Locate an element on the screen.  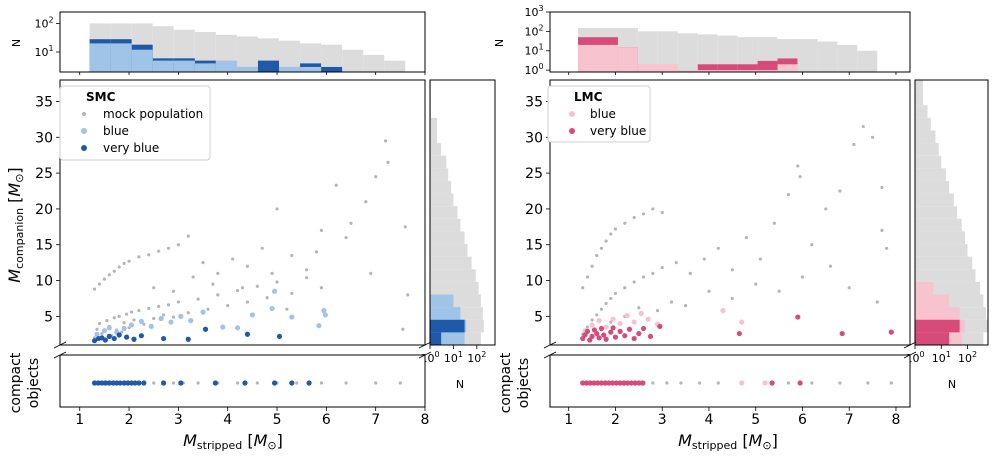
lmc-legend: LMC blue very blue is located at coordinates (599, 114).